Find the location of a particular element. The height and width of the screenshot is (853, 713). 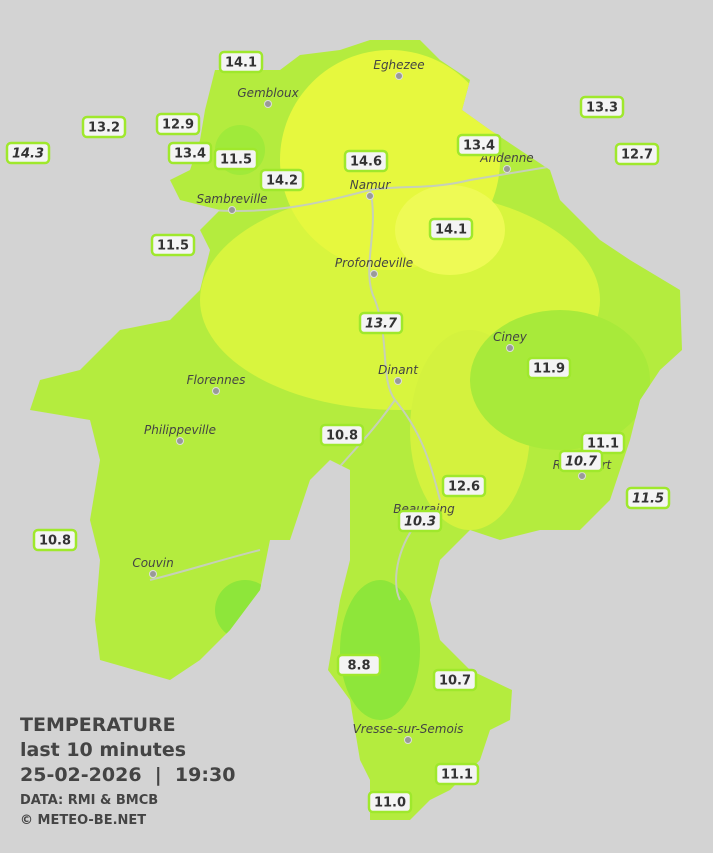

town-name: Vresse-sur-Semois is located at coordinates (408, 729).